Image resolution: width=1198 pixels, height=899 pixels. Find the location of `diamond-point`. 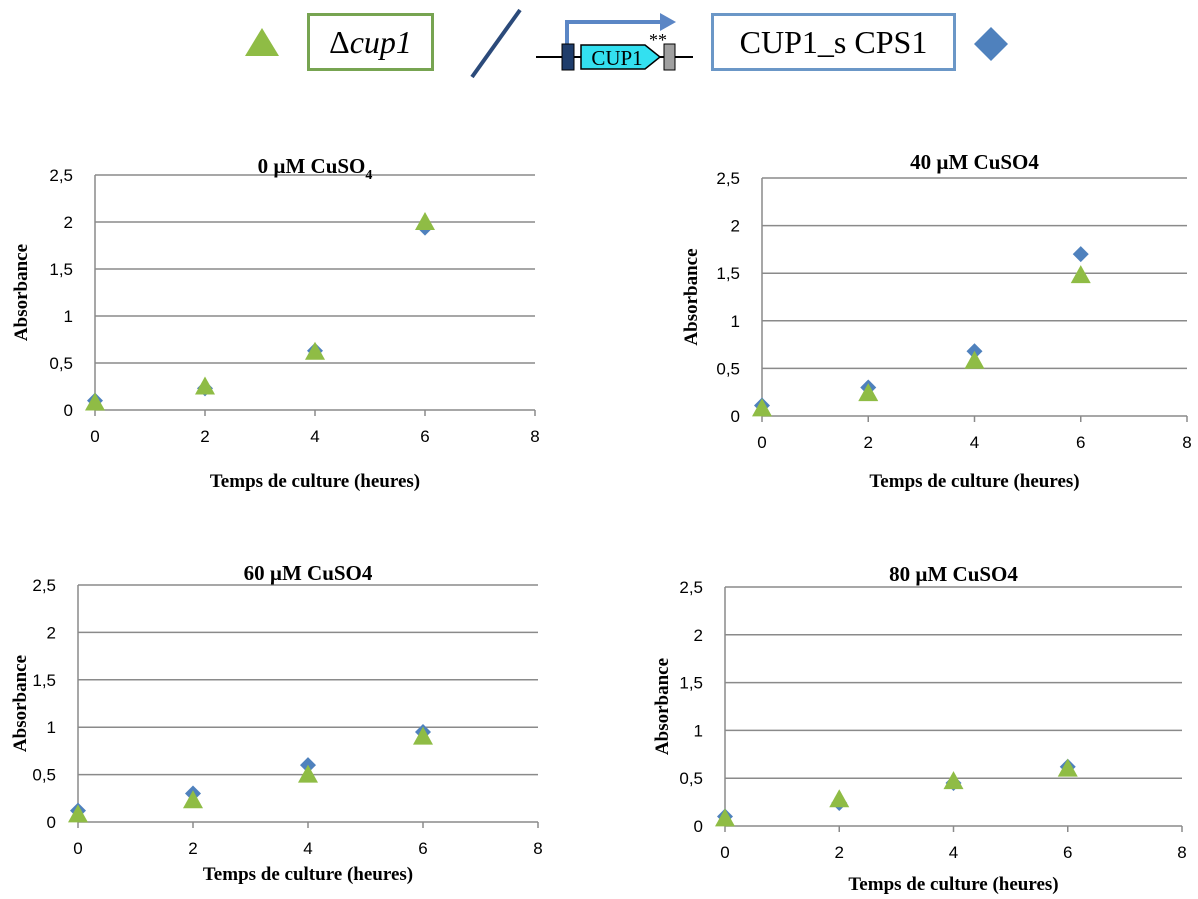

diamond-point is located at coordinates (1080, 254).